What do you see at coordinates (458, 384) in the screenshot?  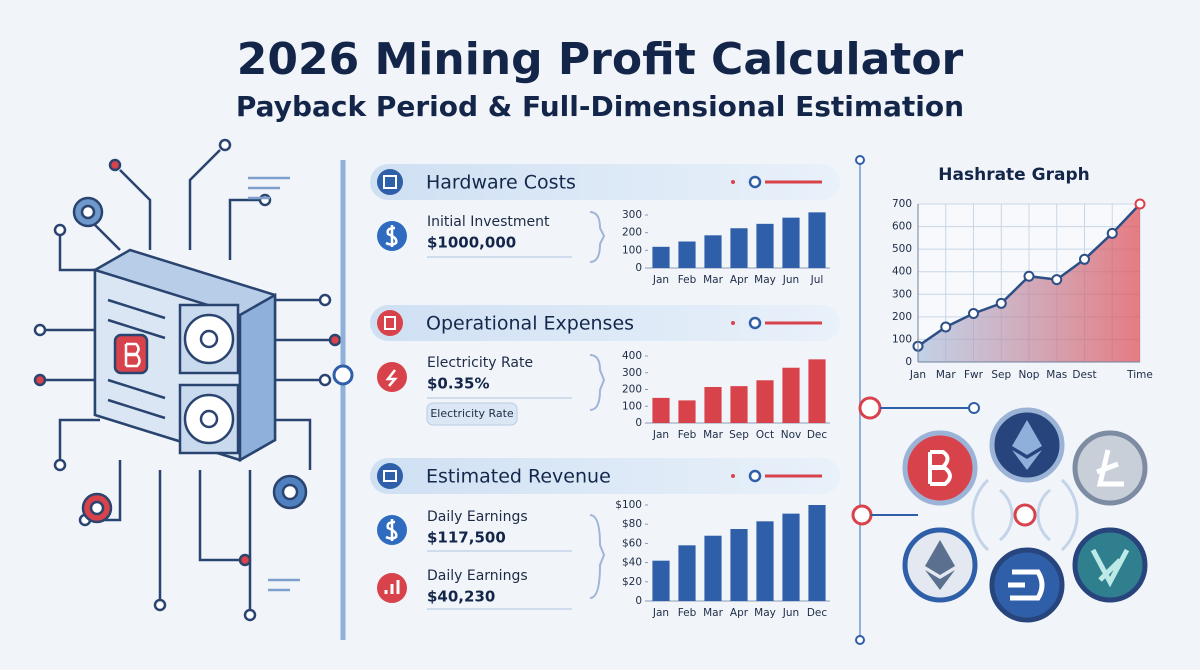 I see `item-value: $0.35%` at bounding box center [458, 384].